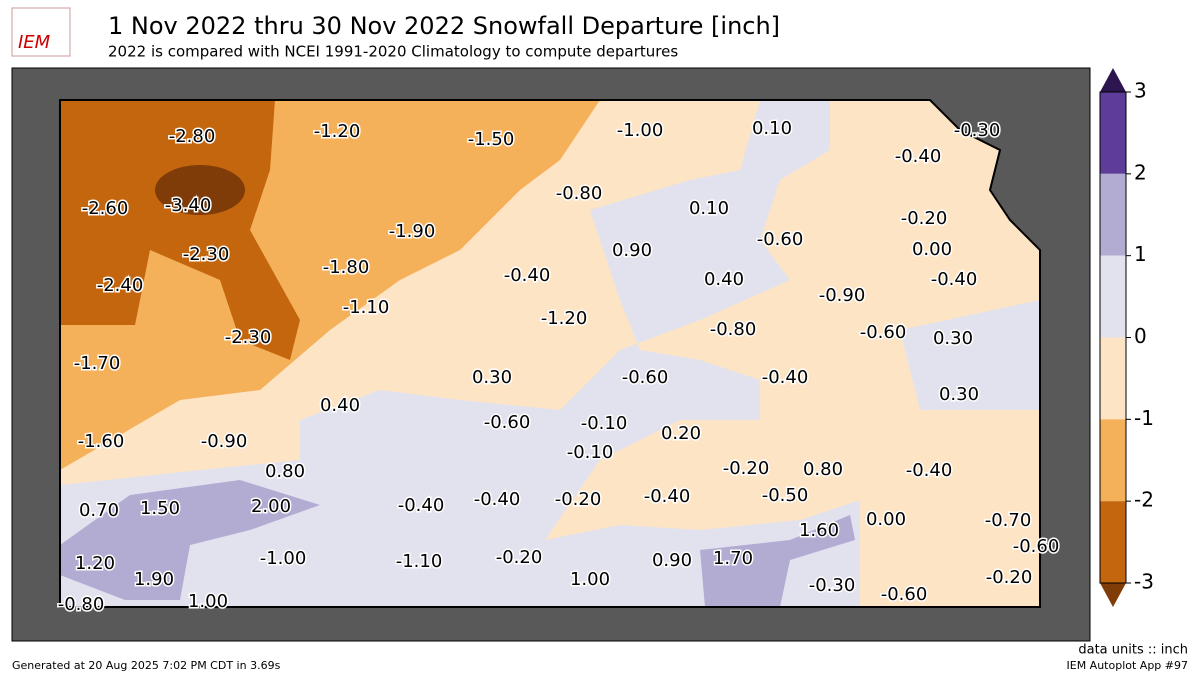  What do you see at coordinates (1113, 80) in the screenshot?
I see `colorbar-over` at bounding box center [1113, 80].